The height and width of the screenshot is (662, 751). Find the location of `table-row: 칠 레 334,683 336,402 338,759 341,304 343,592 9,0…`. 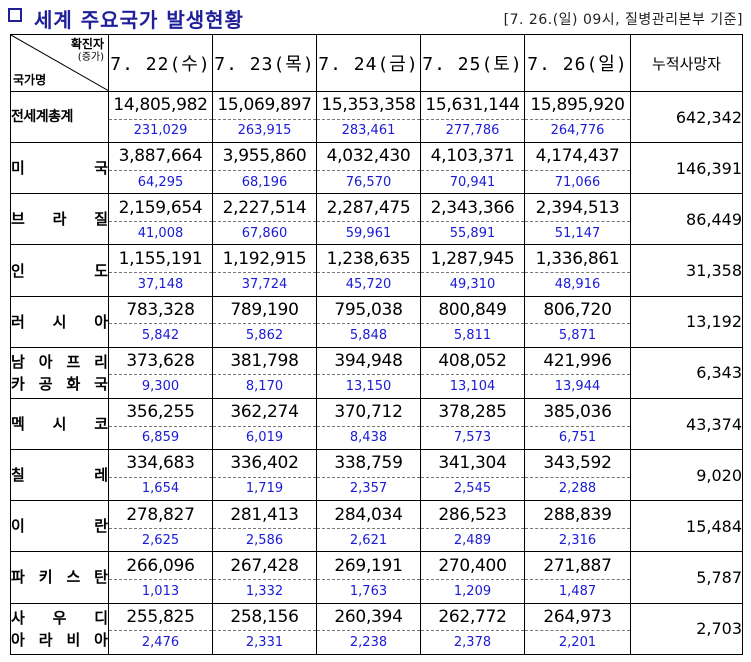

table-row: 칠 레 334,683 336,402 338,759 341,304 343,592 9,0… is located at coordinates (376, 475).